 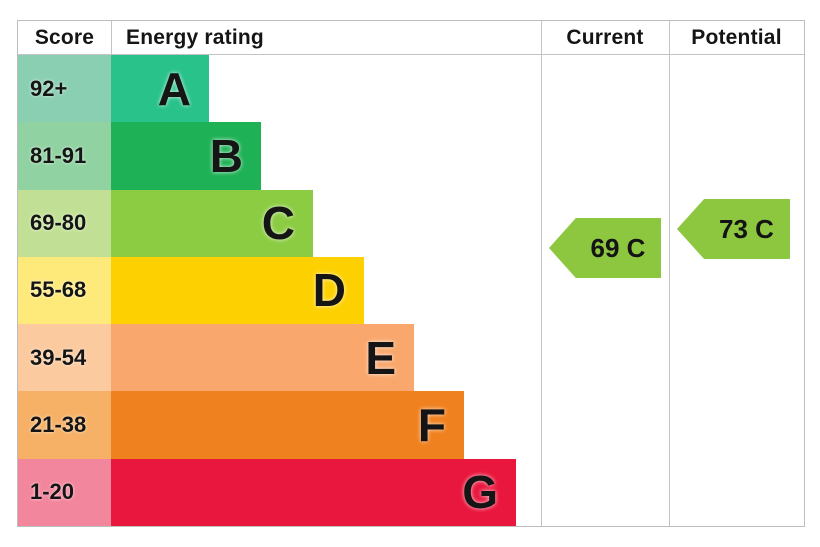 I want to click on band-bar-b: B, so click(x=186, y=156).